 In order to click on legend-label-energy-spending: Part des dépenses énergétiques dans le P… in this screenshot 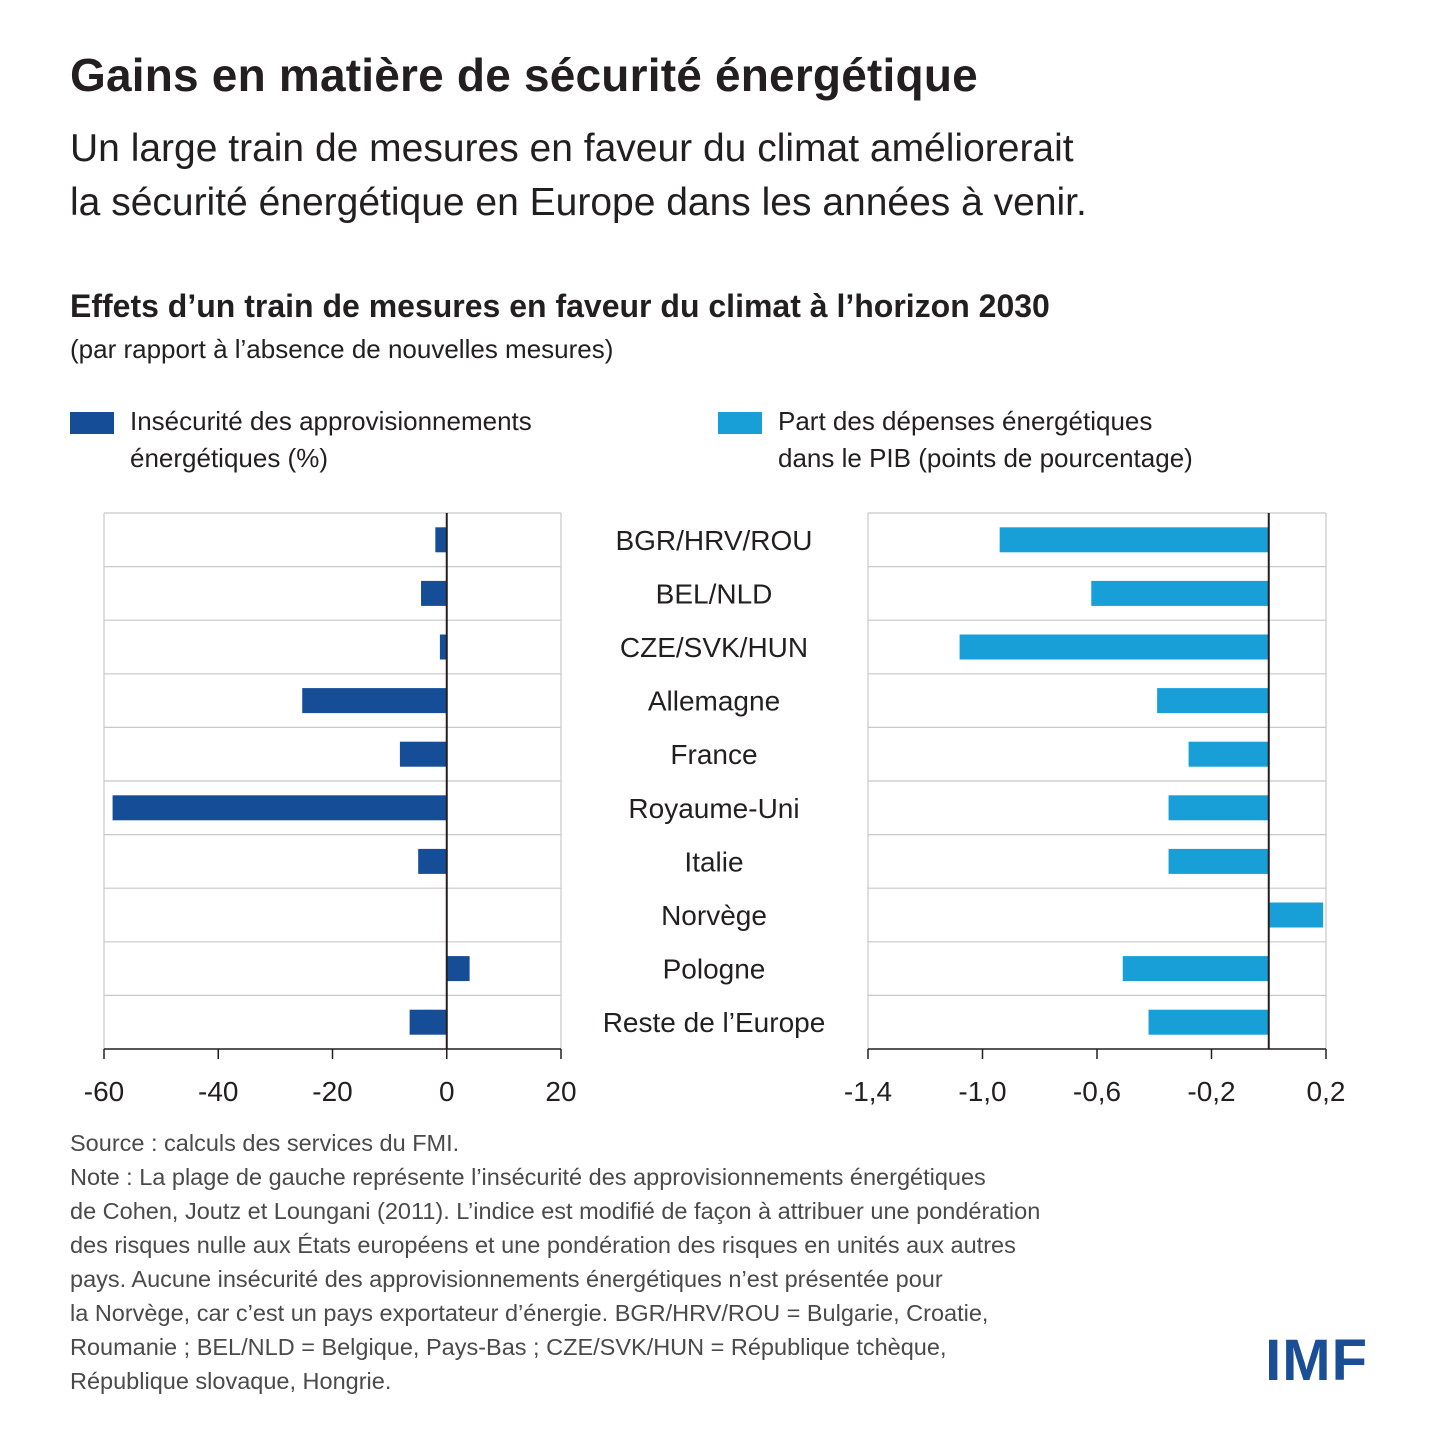, I will do `click(985, 439)`.